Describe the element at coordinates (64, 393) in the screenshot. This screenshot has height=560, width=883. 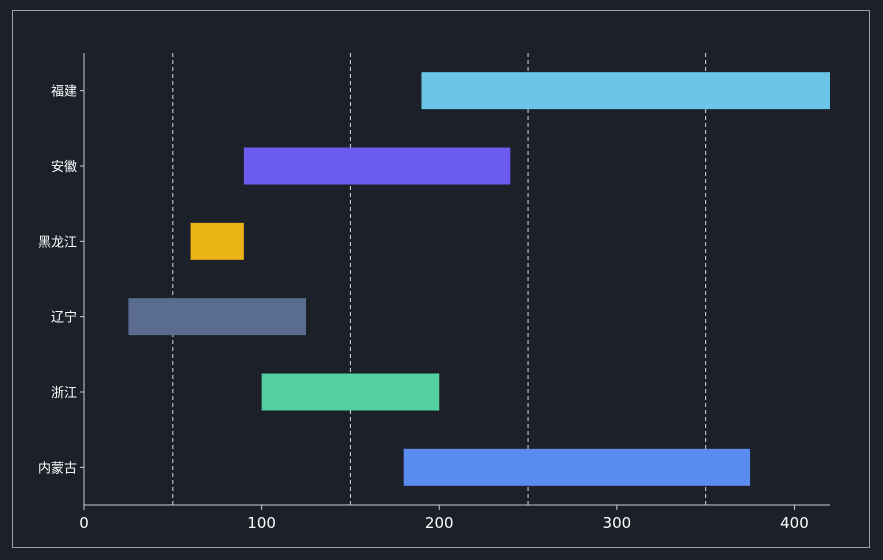
I see `category-label-4: 浙江` at that location.